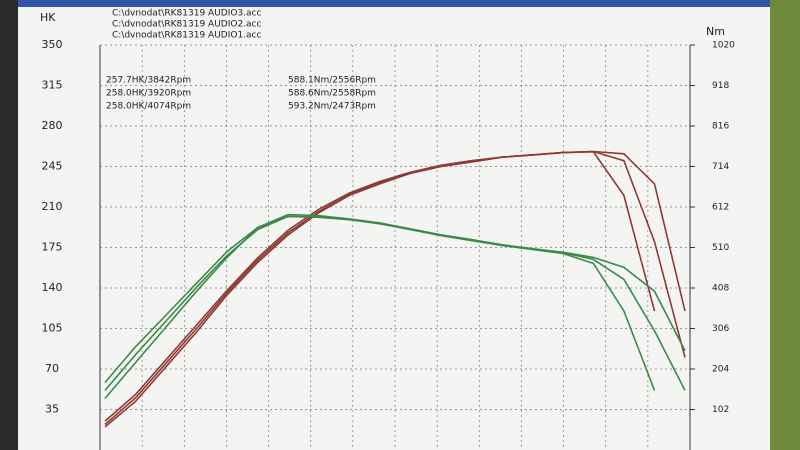 The height and width of the screenshot is (450, 800). What do you see at coordinates (720, 410) in the screenshot?
I see `y2-tick-label: 102` at bounding box center [720, 410].